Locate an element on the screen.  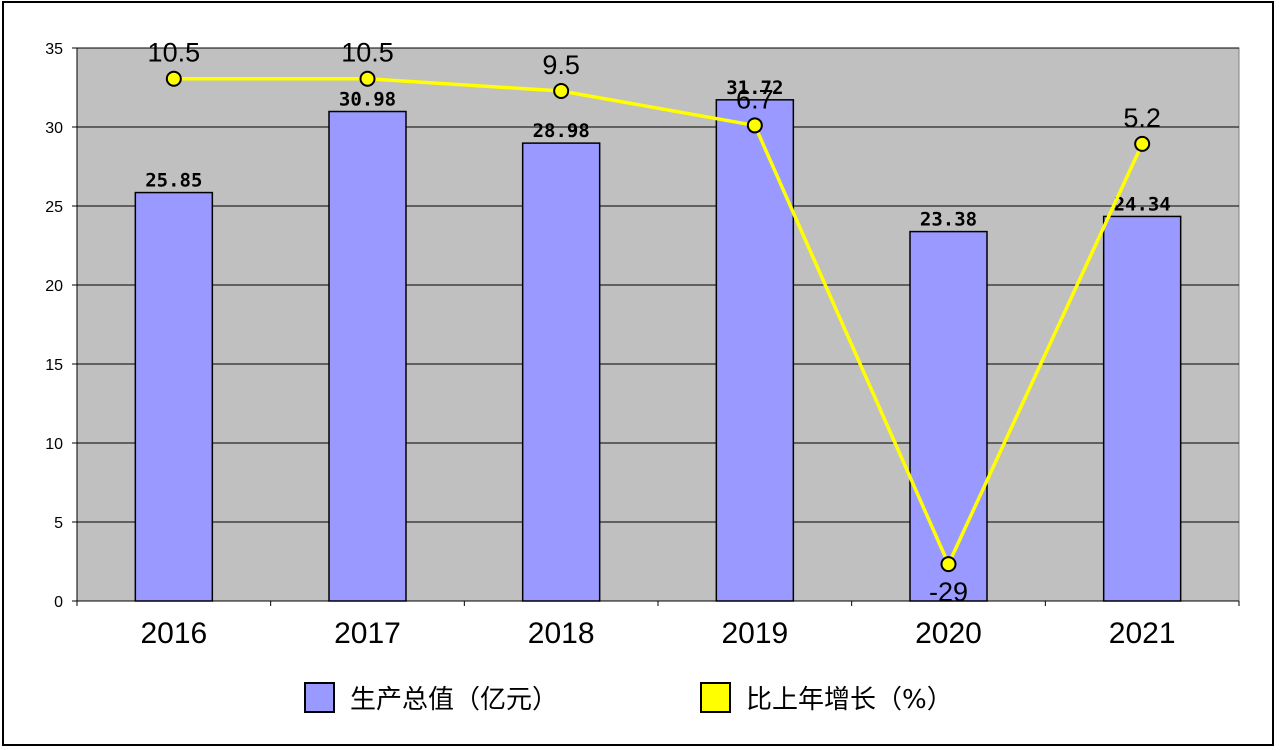
legend: 生产总值（亿元） 比上年增长（%） is located at coordinates (628, 698).